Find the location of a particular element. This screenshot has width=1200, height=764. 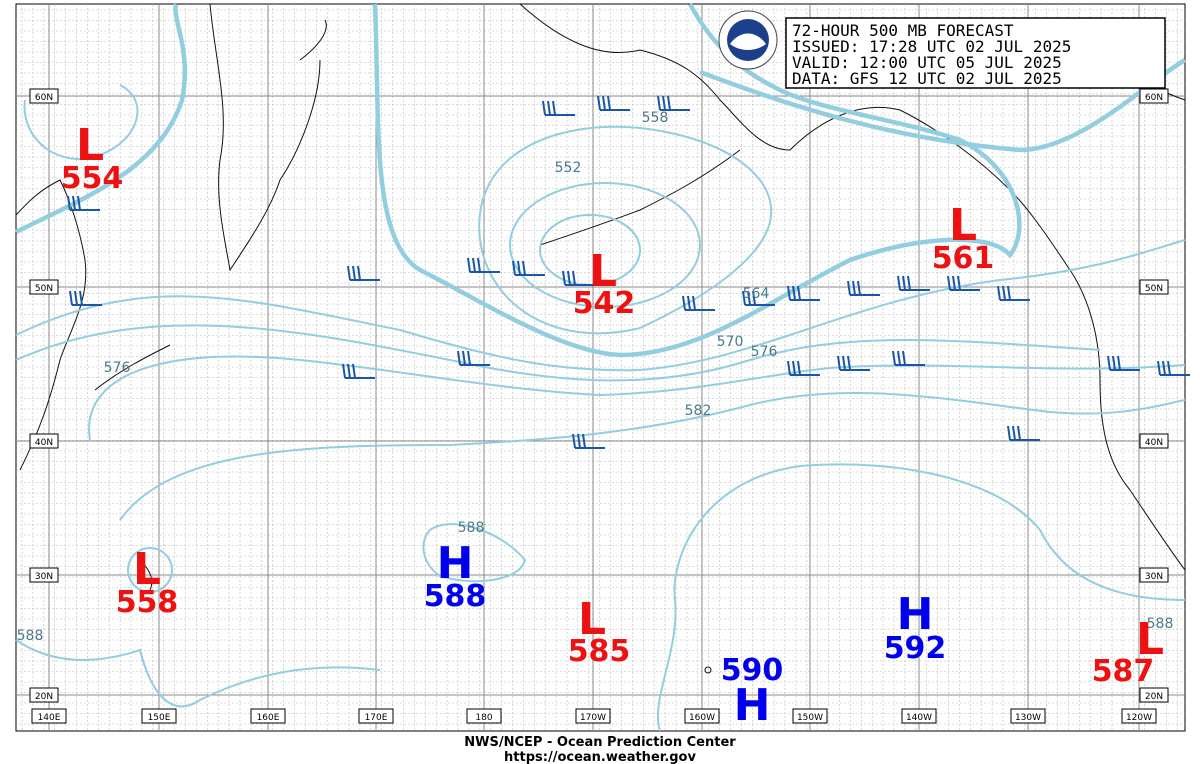

center-value: 587 is located at coordinates (1123, 671).